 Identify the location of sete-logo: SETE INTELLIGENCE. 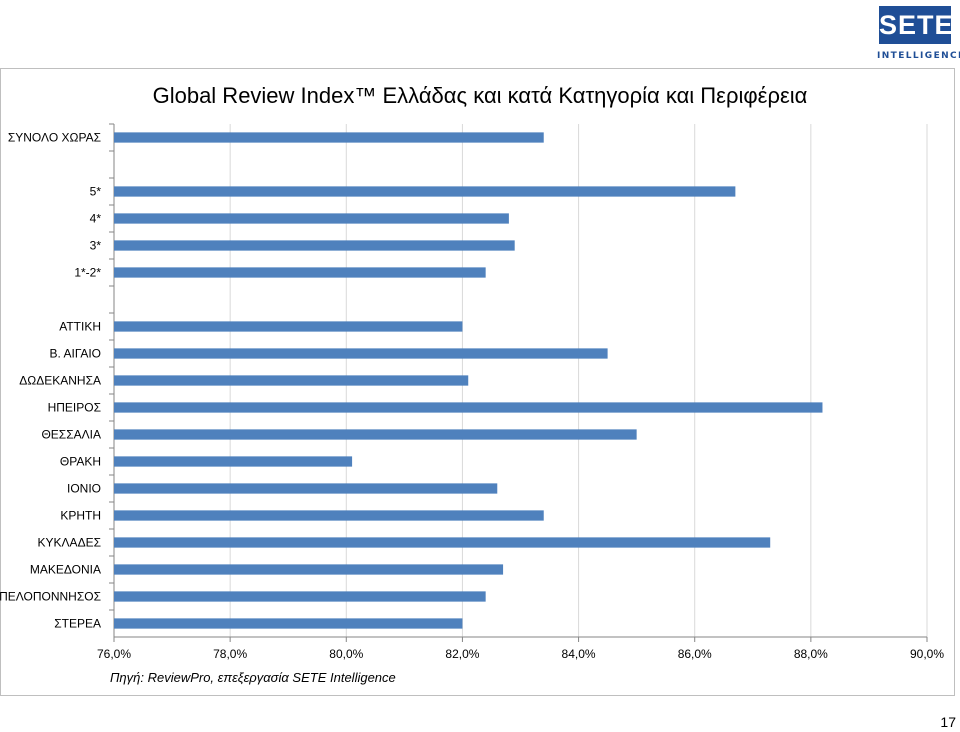
(918, 35).